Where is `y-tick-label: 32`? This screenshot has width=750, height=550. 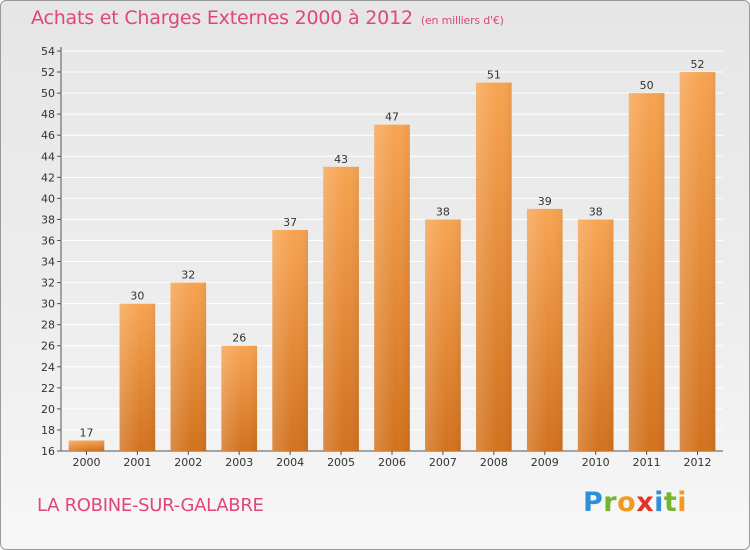
y-tick-label: 32 is located at coordinates (48, 283).